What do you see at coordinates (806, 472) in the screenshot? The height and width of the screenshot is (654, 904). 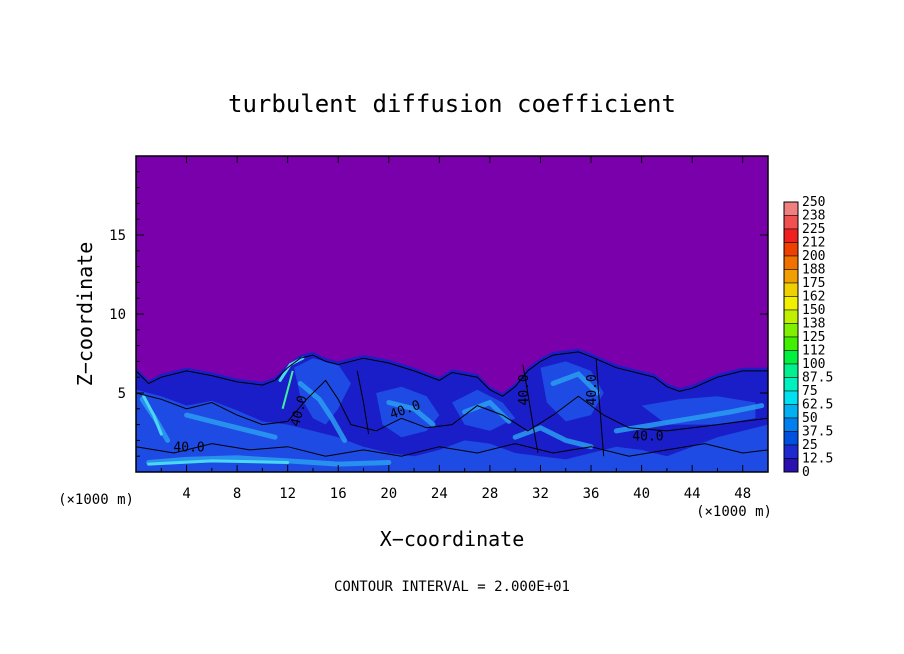 I see `colorbar-label: 0` at bounding box center [806, 472].